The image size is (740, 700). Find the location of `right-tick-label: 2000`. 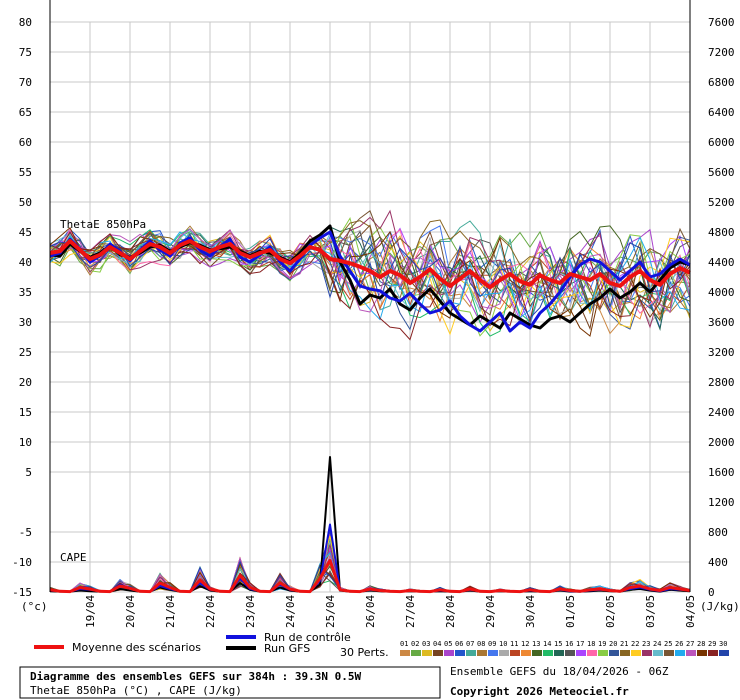

right-tick-label: 2000 is located at coordinates (721, 442).